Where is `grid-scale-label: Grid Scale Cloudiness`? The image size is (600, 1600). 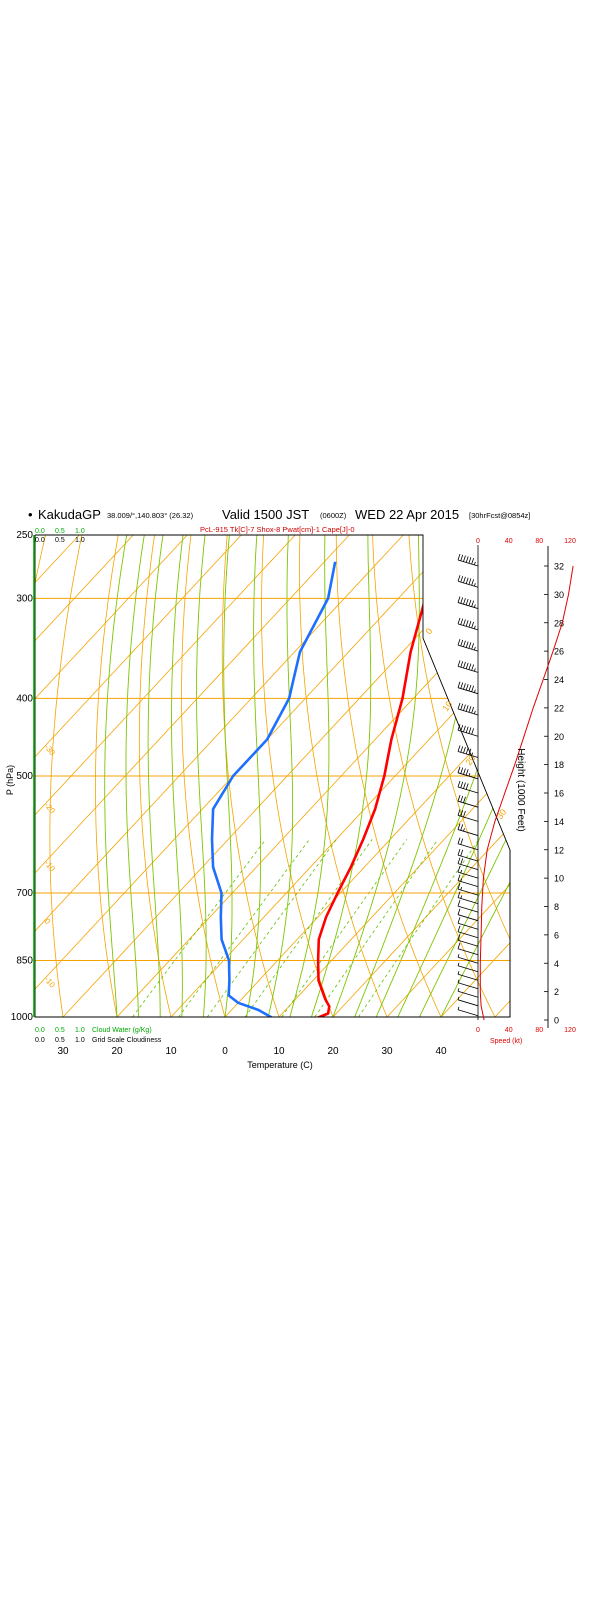 grid-scale-label: Grid Scale Cloudiness is located at coordinates (127, 1040).